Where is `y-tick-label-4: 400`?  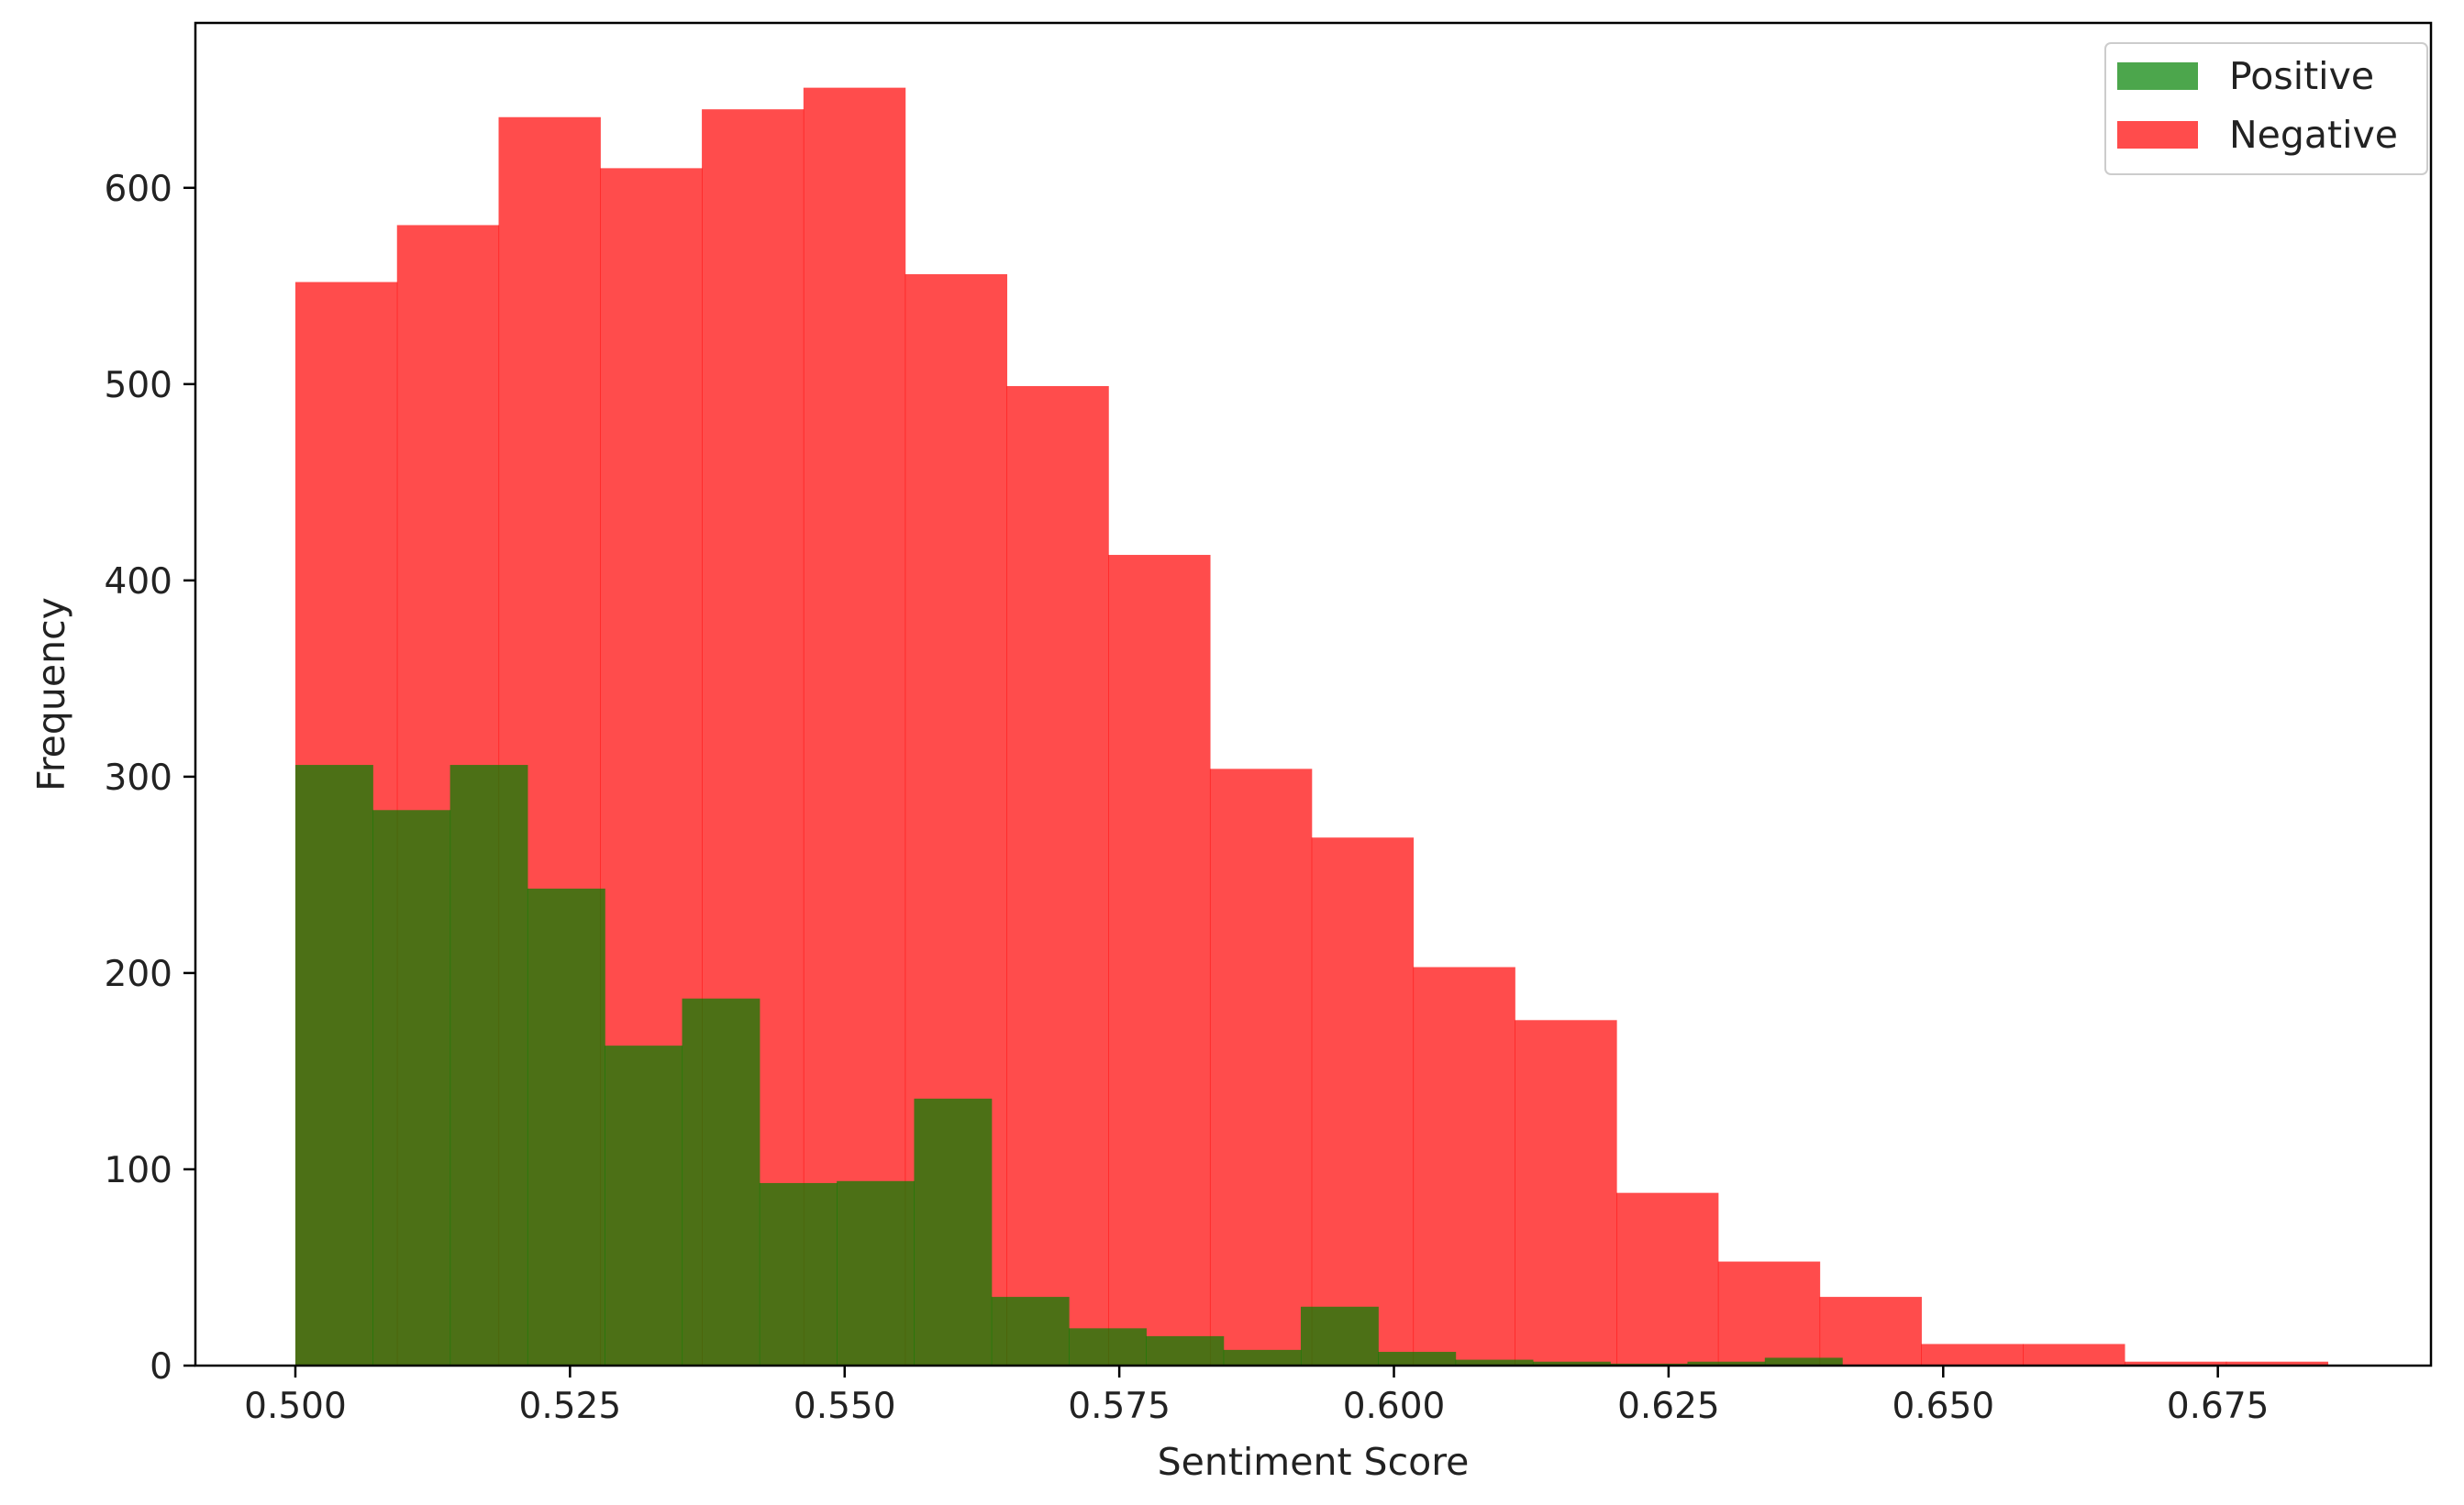
y-tick-label-4: 400 is located at coordinates (138, 582).